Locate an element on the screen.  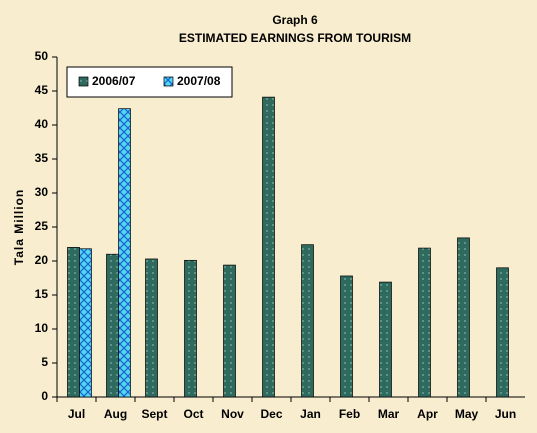
y-tick-label: 30 is located at coordinates (42, 192).